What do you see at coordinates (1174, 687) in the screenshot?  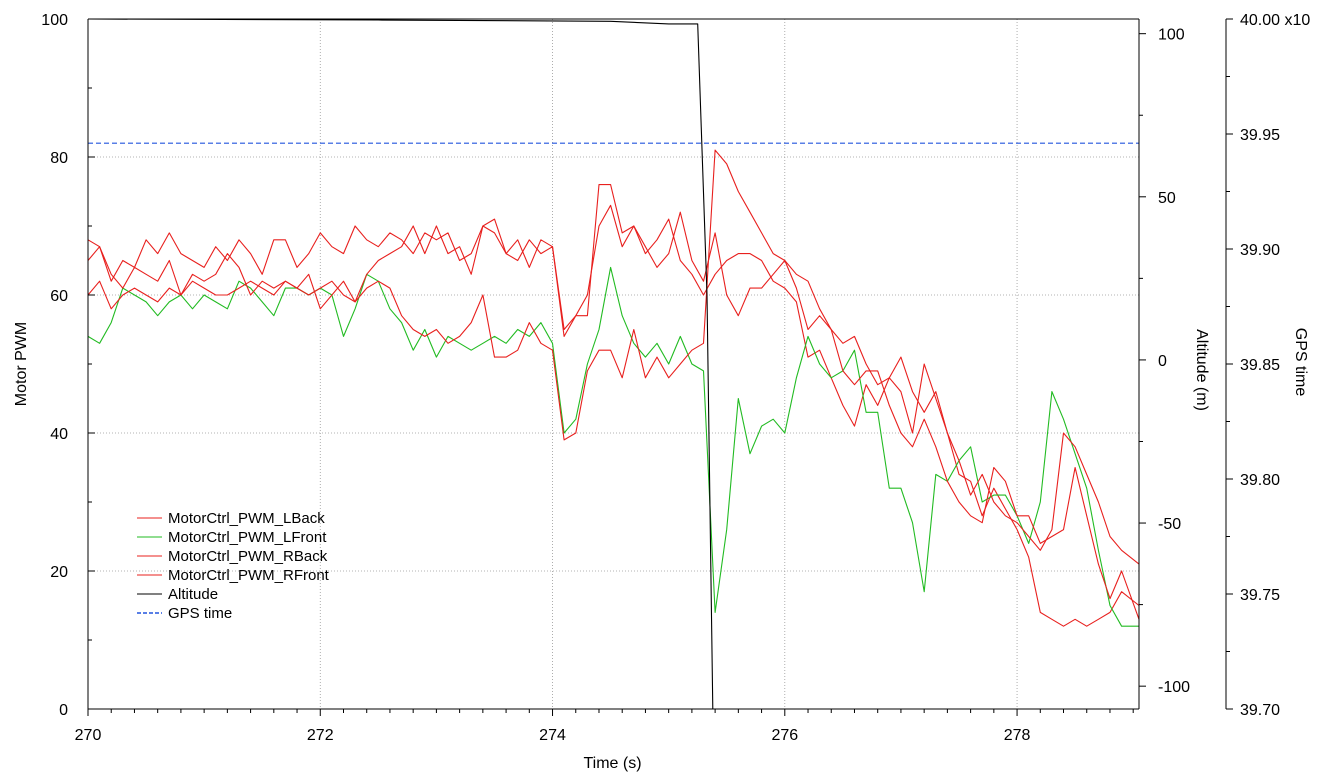 I see `y2-tick-label: -100` at bounding box center [1174, 687].